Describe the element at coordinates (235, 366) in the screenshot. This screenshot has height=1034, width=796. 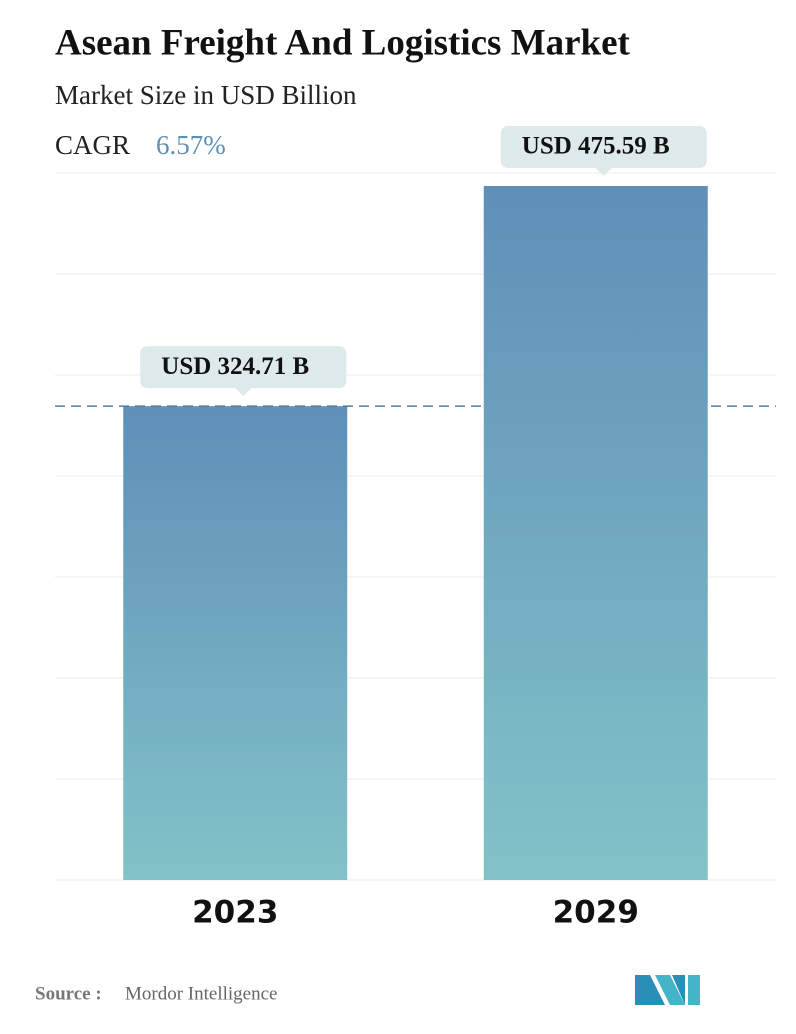
I see `value-label: USD 324.71 B` at that location.